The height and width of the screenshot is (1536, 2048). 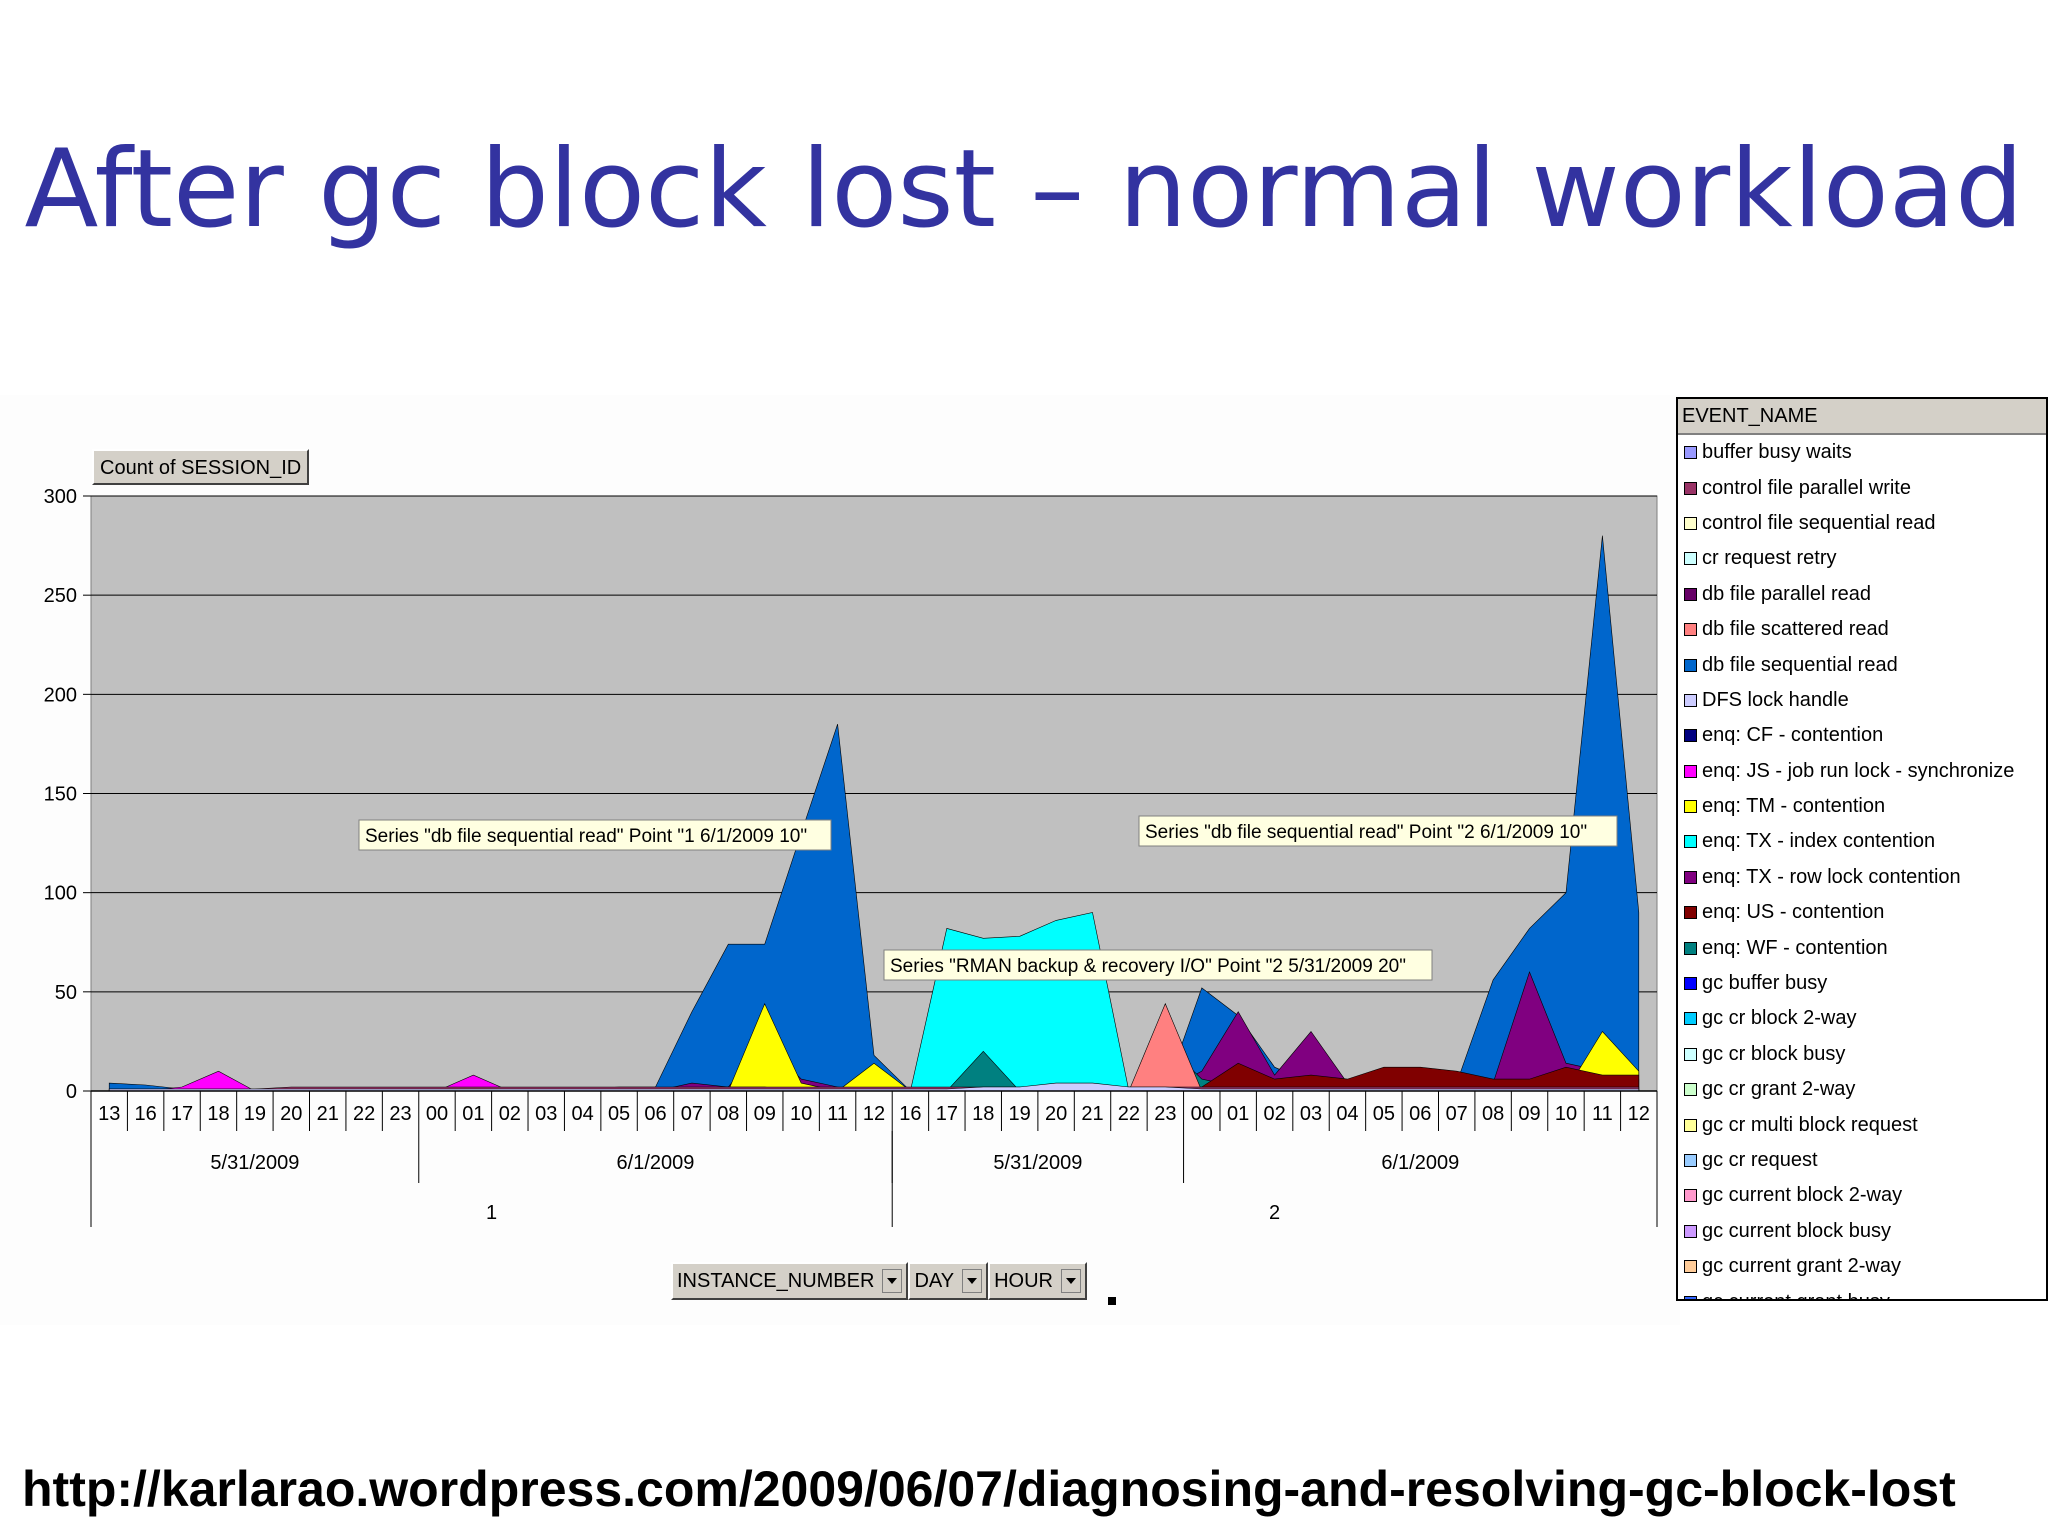 What do you see at coordinates (1774, 1053) in the screenshot?
I see `legend-label: gc cr block busy` at bounding box center [1774, 1053].